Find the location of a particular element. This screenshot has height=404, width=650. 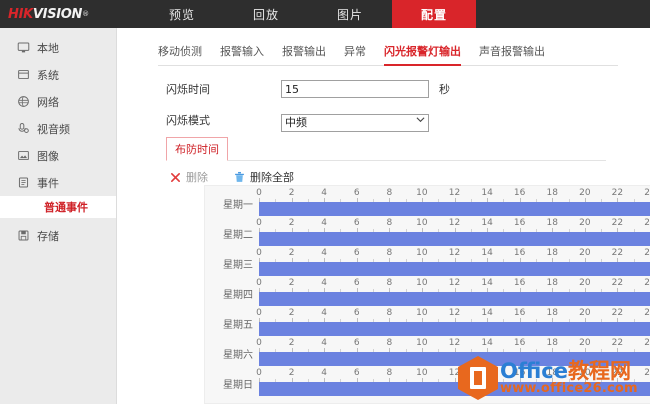

microphone-icon is located at coordinates (27, 128).